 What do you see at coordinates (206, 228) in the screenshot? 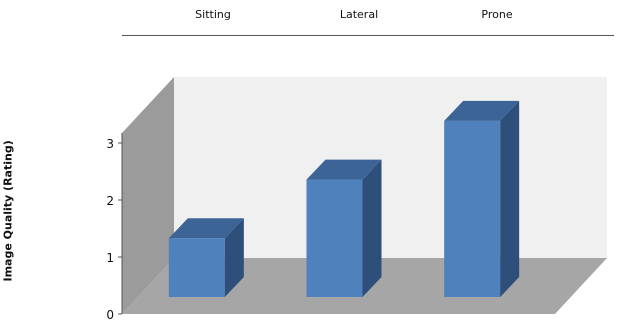
I see `bar-top-sitting` at bounding box center [206, 228].